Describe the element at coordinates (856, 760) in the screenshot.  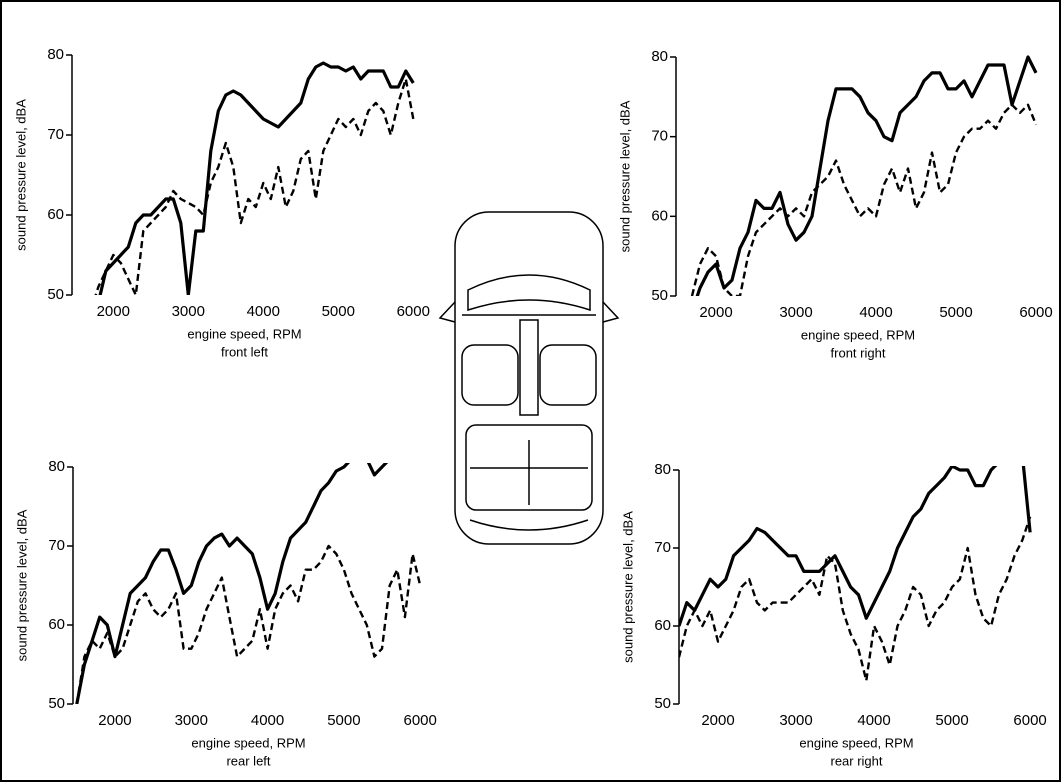
I see `chart-subtitle: rear right` at that location.